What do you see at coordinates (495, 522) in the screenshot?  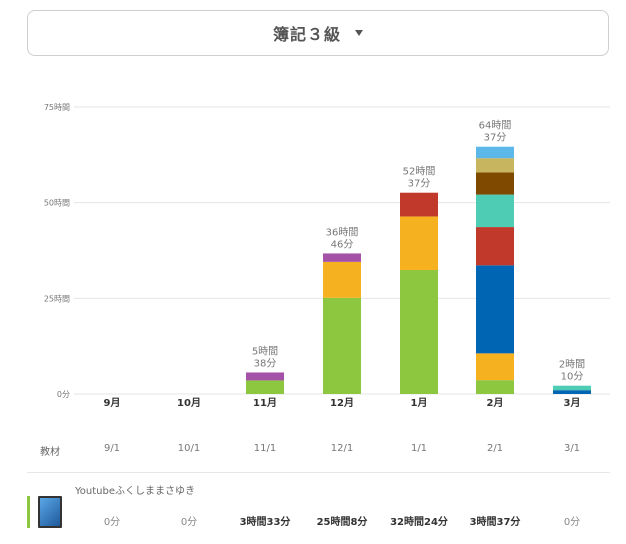 I see `material-month-value: 3時間37分` at bounding box center [495, 522].